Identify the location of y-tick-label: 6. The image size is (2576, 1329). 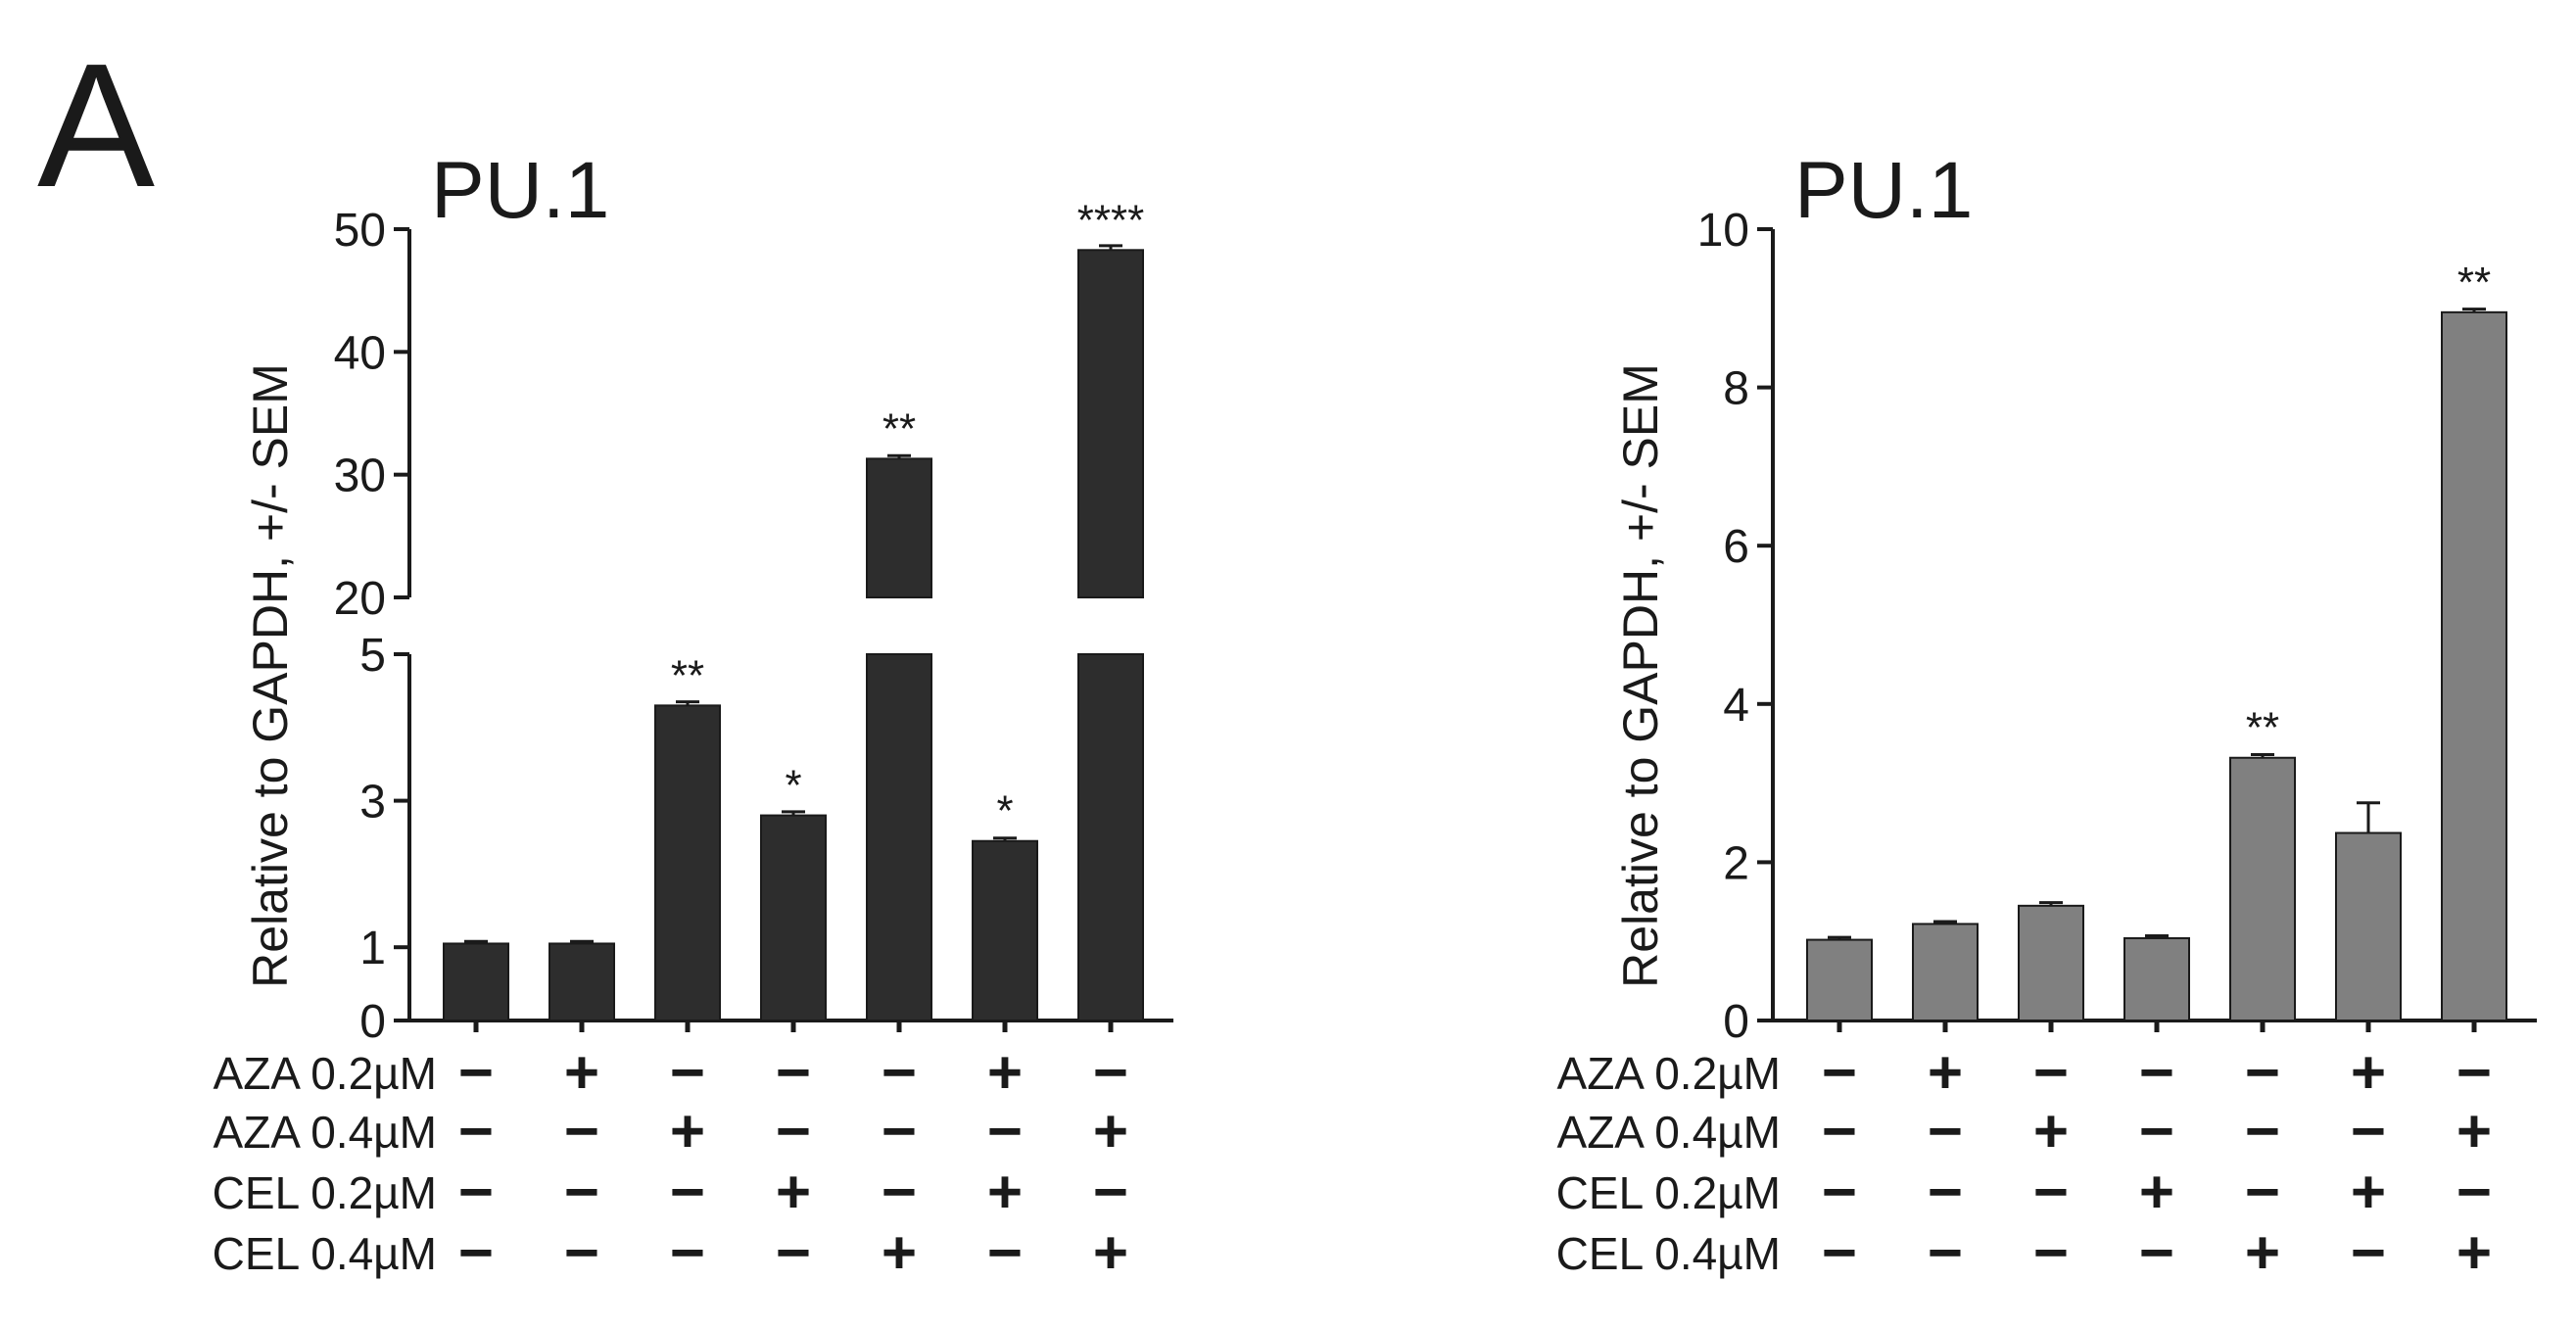
(1736, 547).